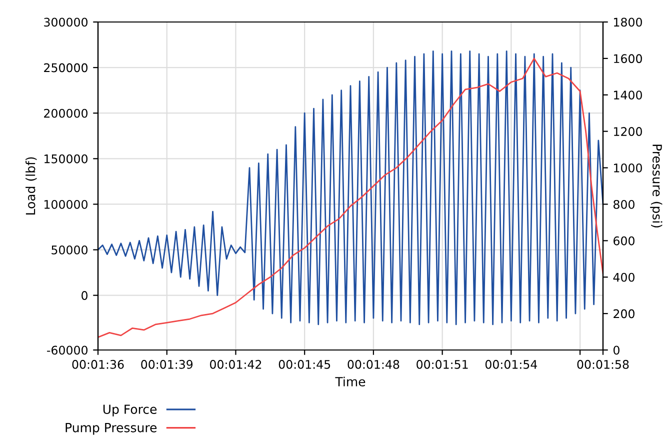 The height and width of the screenshot is (446, 666). Describe the element at coordinates (628, 59) in the screenshot. I see `y2-tick-label: 1600` at that location.